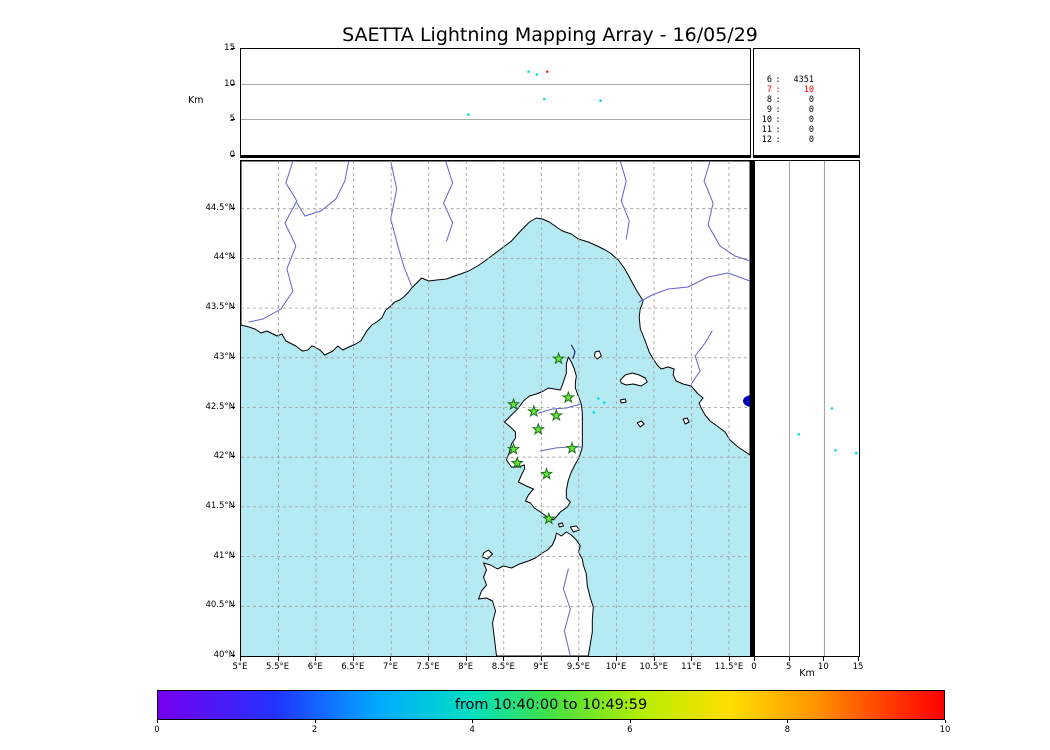  I want to click on elba-island, so click(633, 379).